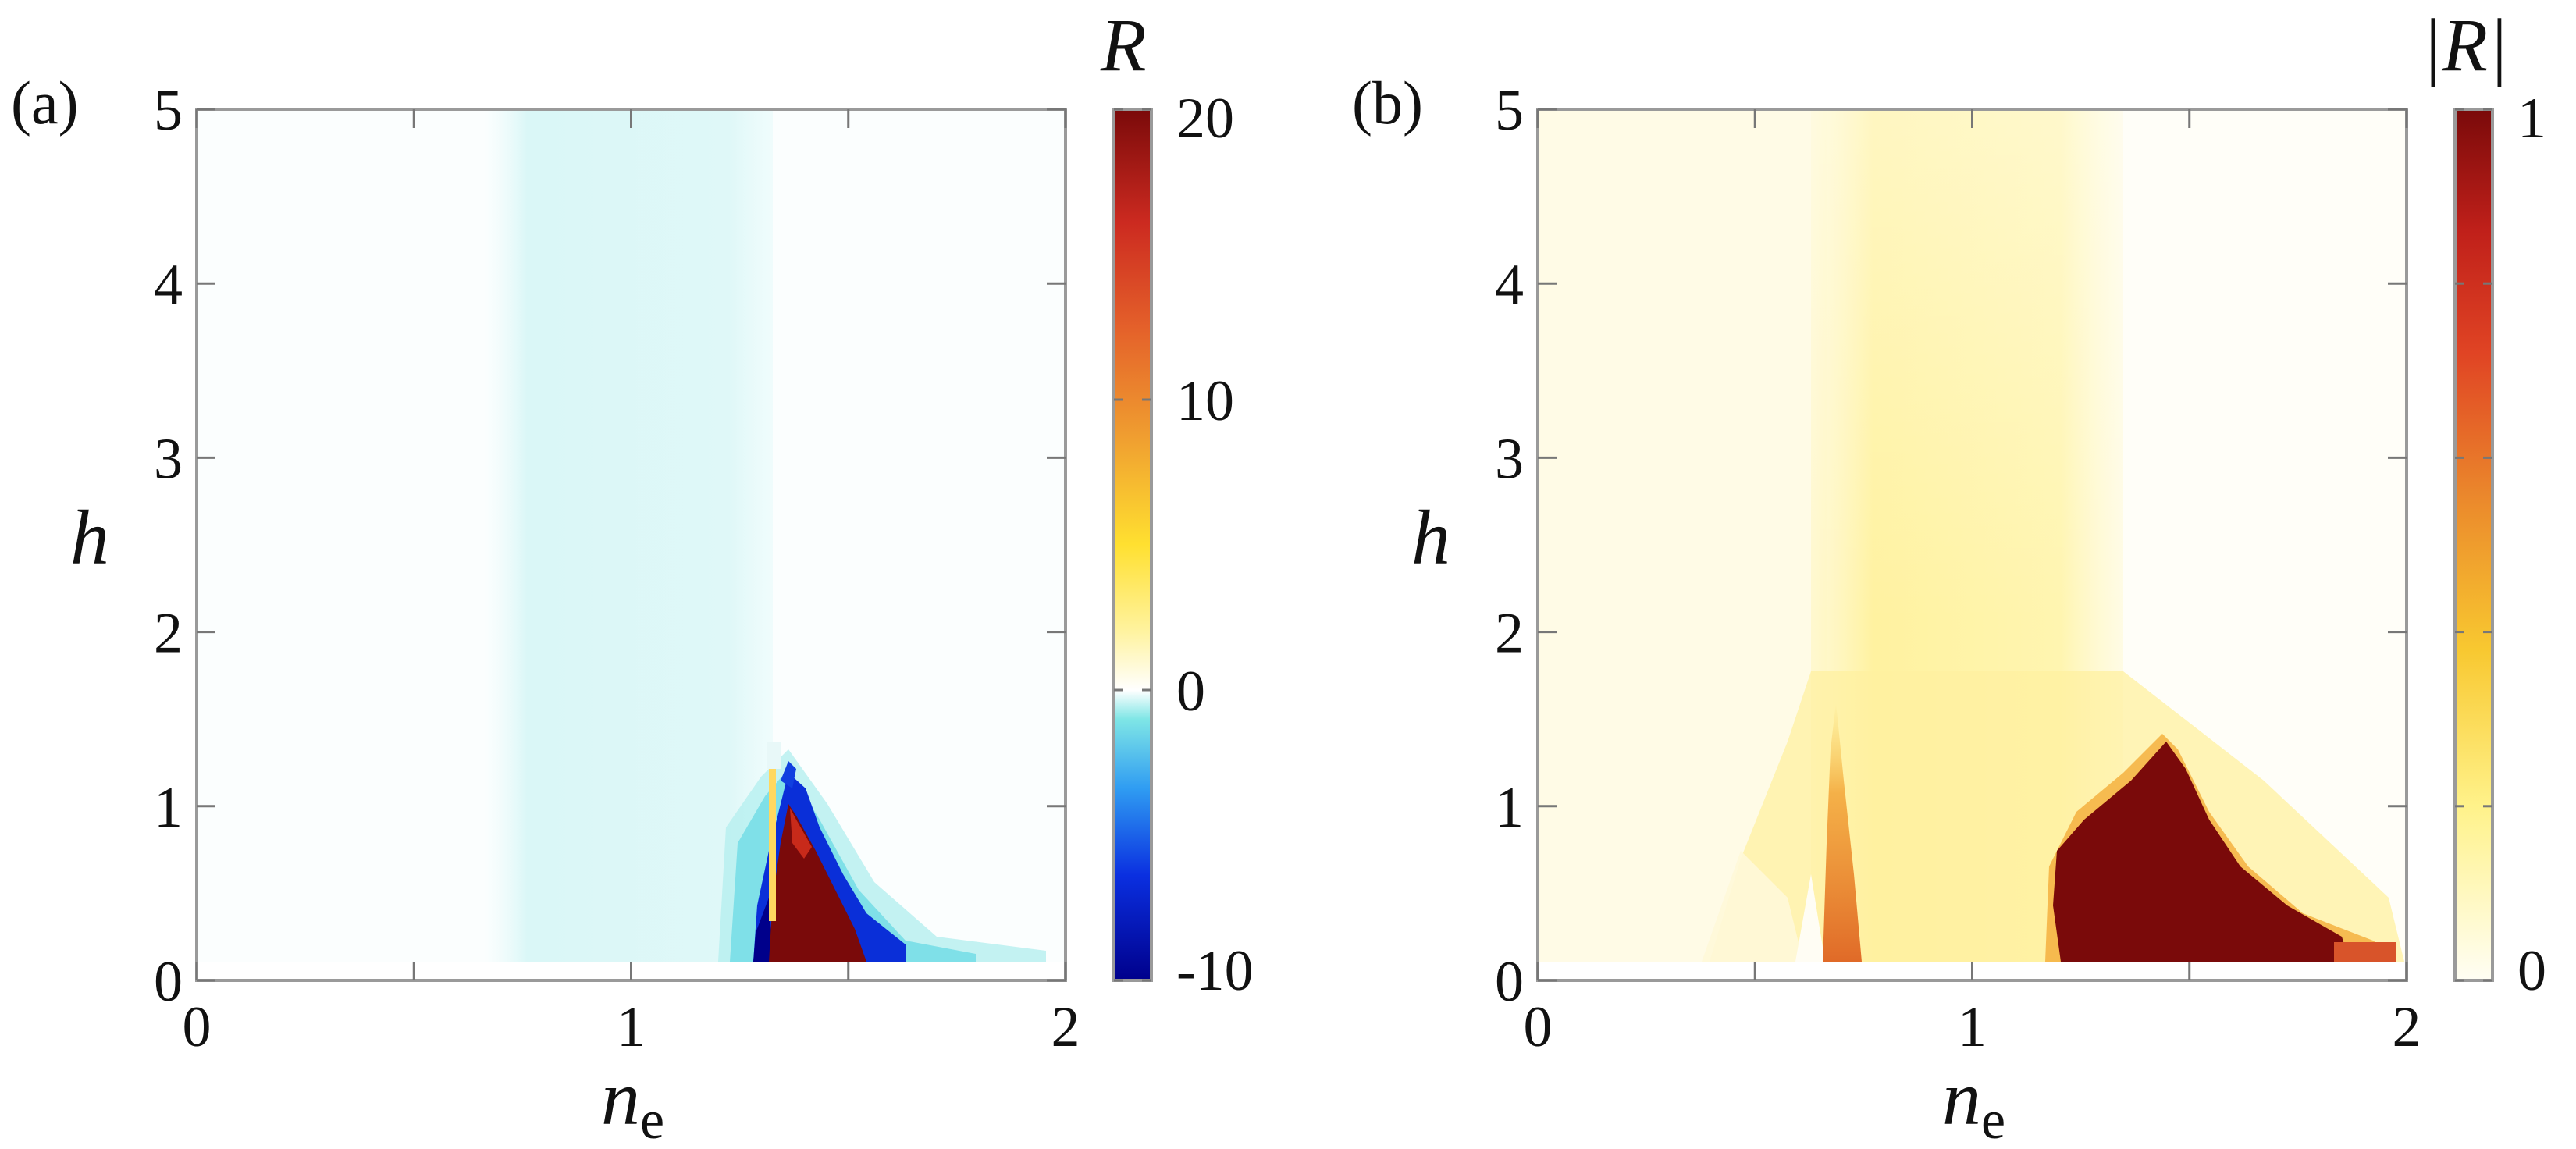 The image size is (2576, 1149). I want to click on x-tick-label-b: 0, so click(1538, 1027).